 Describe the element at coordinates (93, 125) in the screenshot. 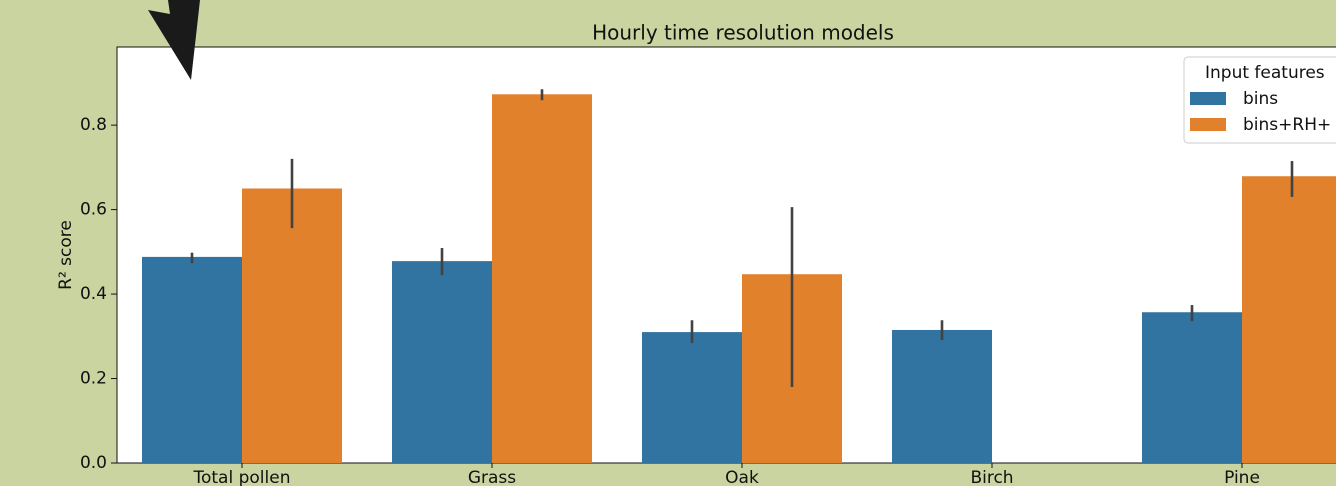

I see `y-tick-label: 0.8` at that location.